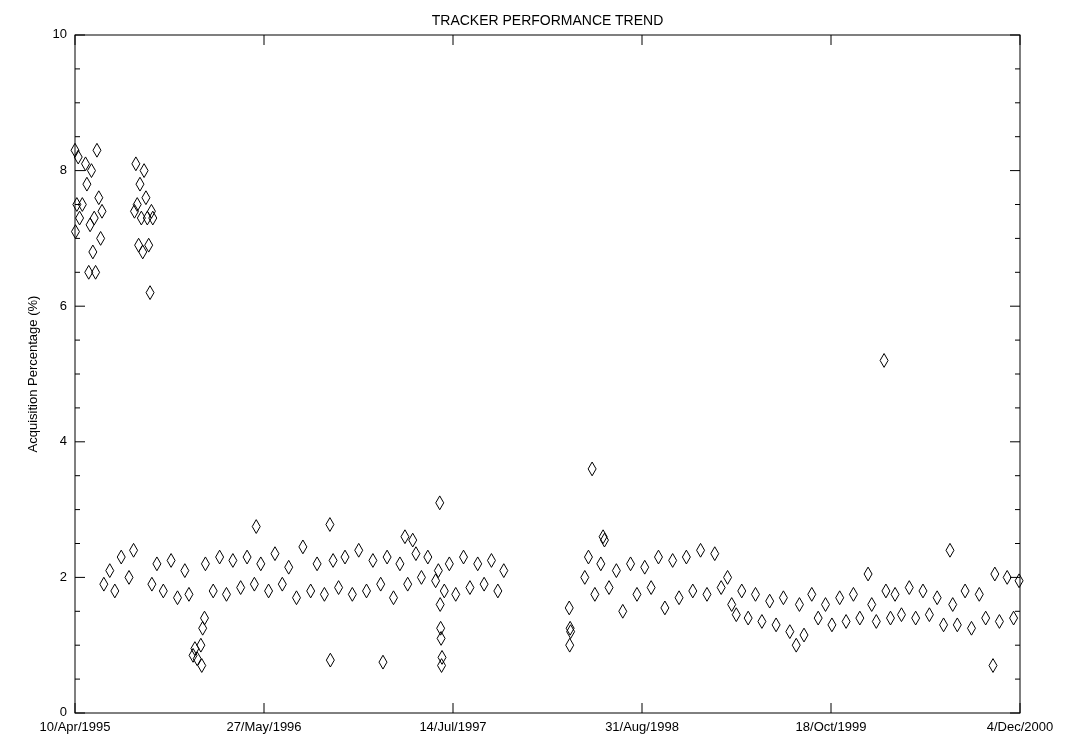 This screenshot has width=1074, height=740. I want to click on chart-title: TRACKER PERFORMANCE TREND, so click(547, 20).